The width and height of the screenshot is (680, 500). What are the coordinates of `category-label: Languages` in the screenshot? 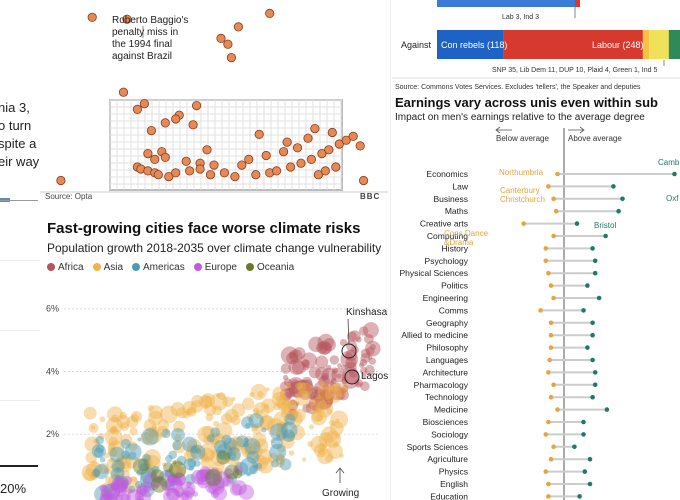 It's located at (447, 360).